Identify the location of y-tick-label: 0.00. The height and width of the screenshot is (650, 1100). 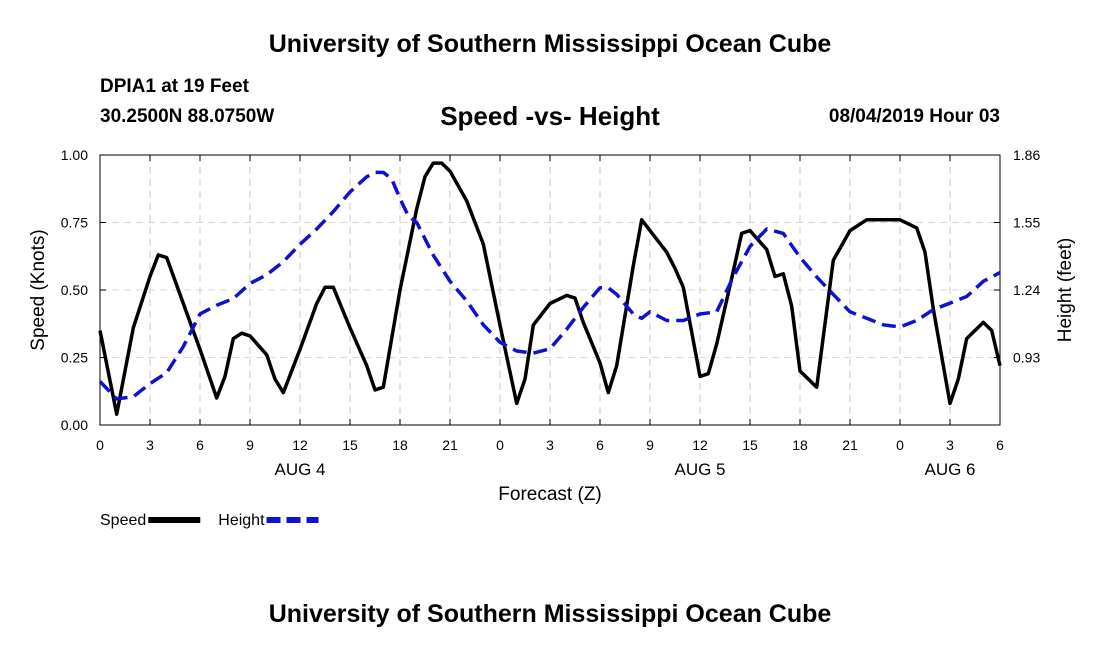
(74, 425).